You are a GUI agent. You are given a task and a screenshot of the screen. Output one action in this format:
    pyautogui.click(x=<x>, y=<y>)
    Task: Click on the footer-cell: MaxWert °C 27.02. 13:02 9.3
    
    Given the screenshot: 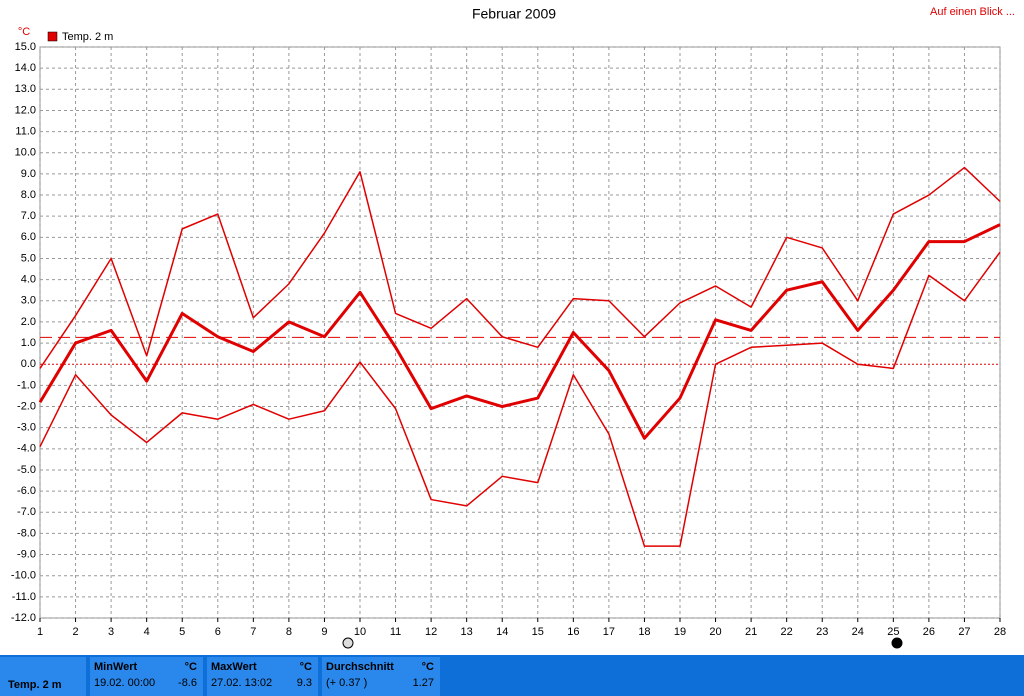 What is the action you would take?
    pyautogui.click(x=262, y=676)
    